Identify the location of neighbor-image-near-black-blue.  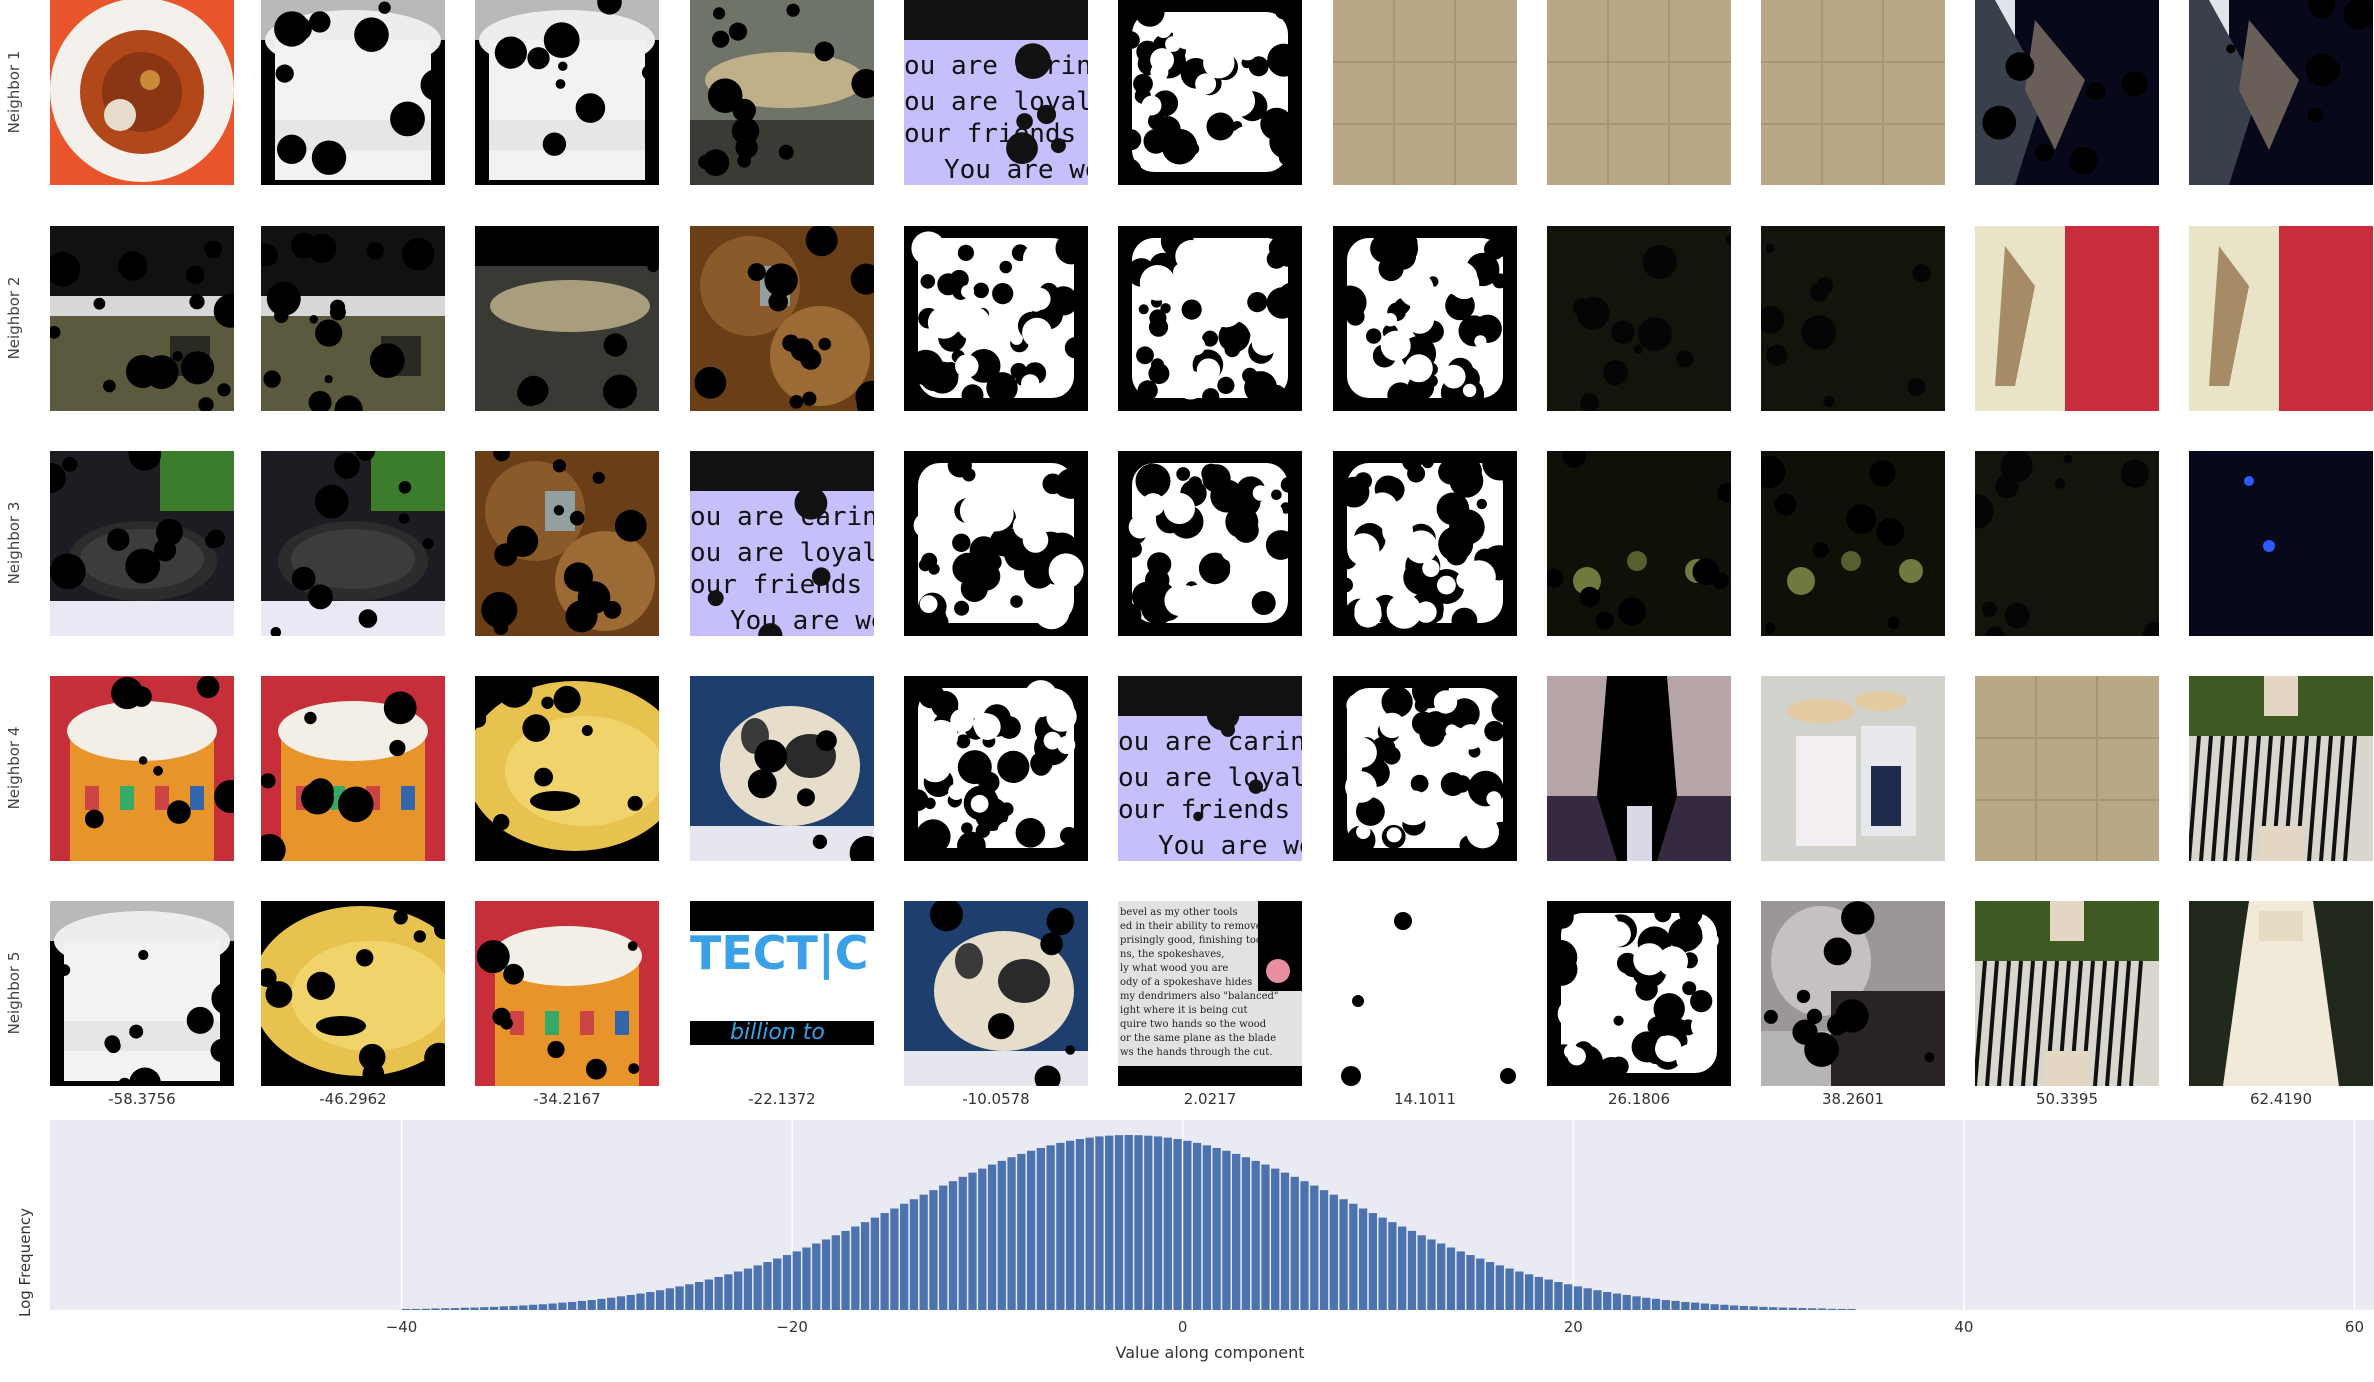
(2281, 543).